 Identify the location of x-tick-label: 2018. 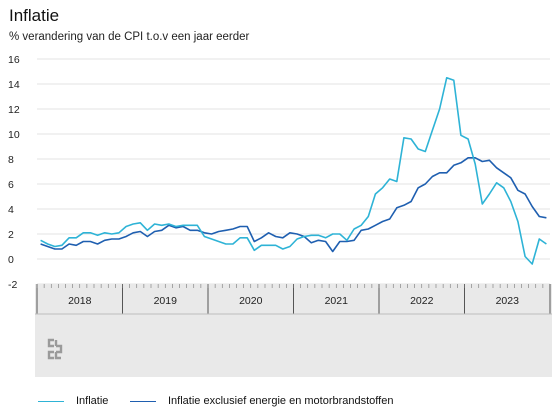
(80, 301).